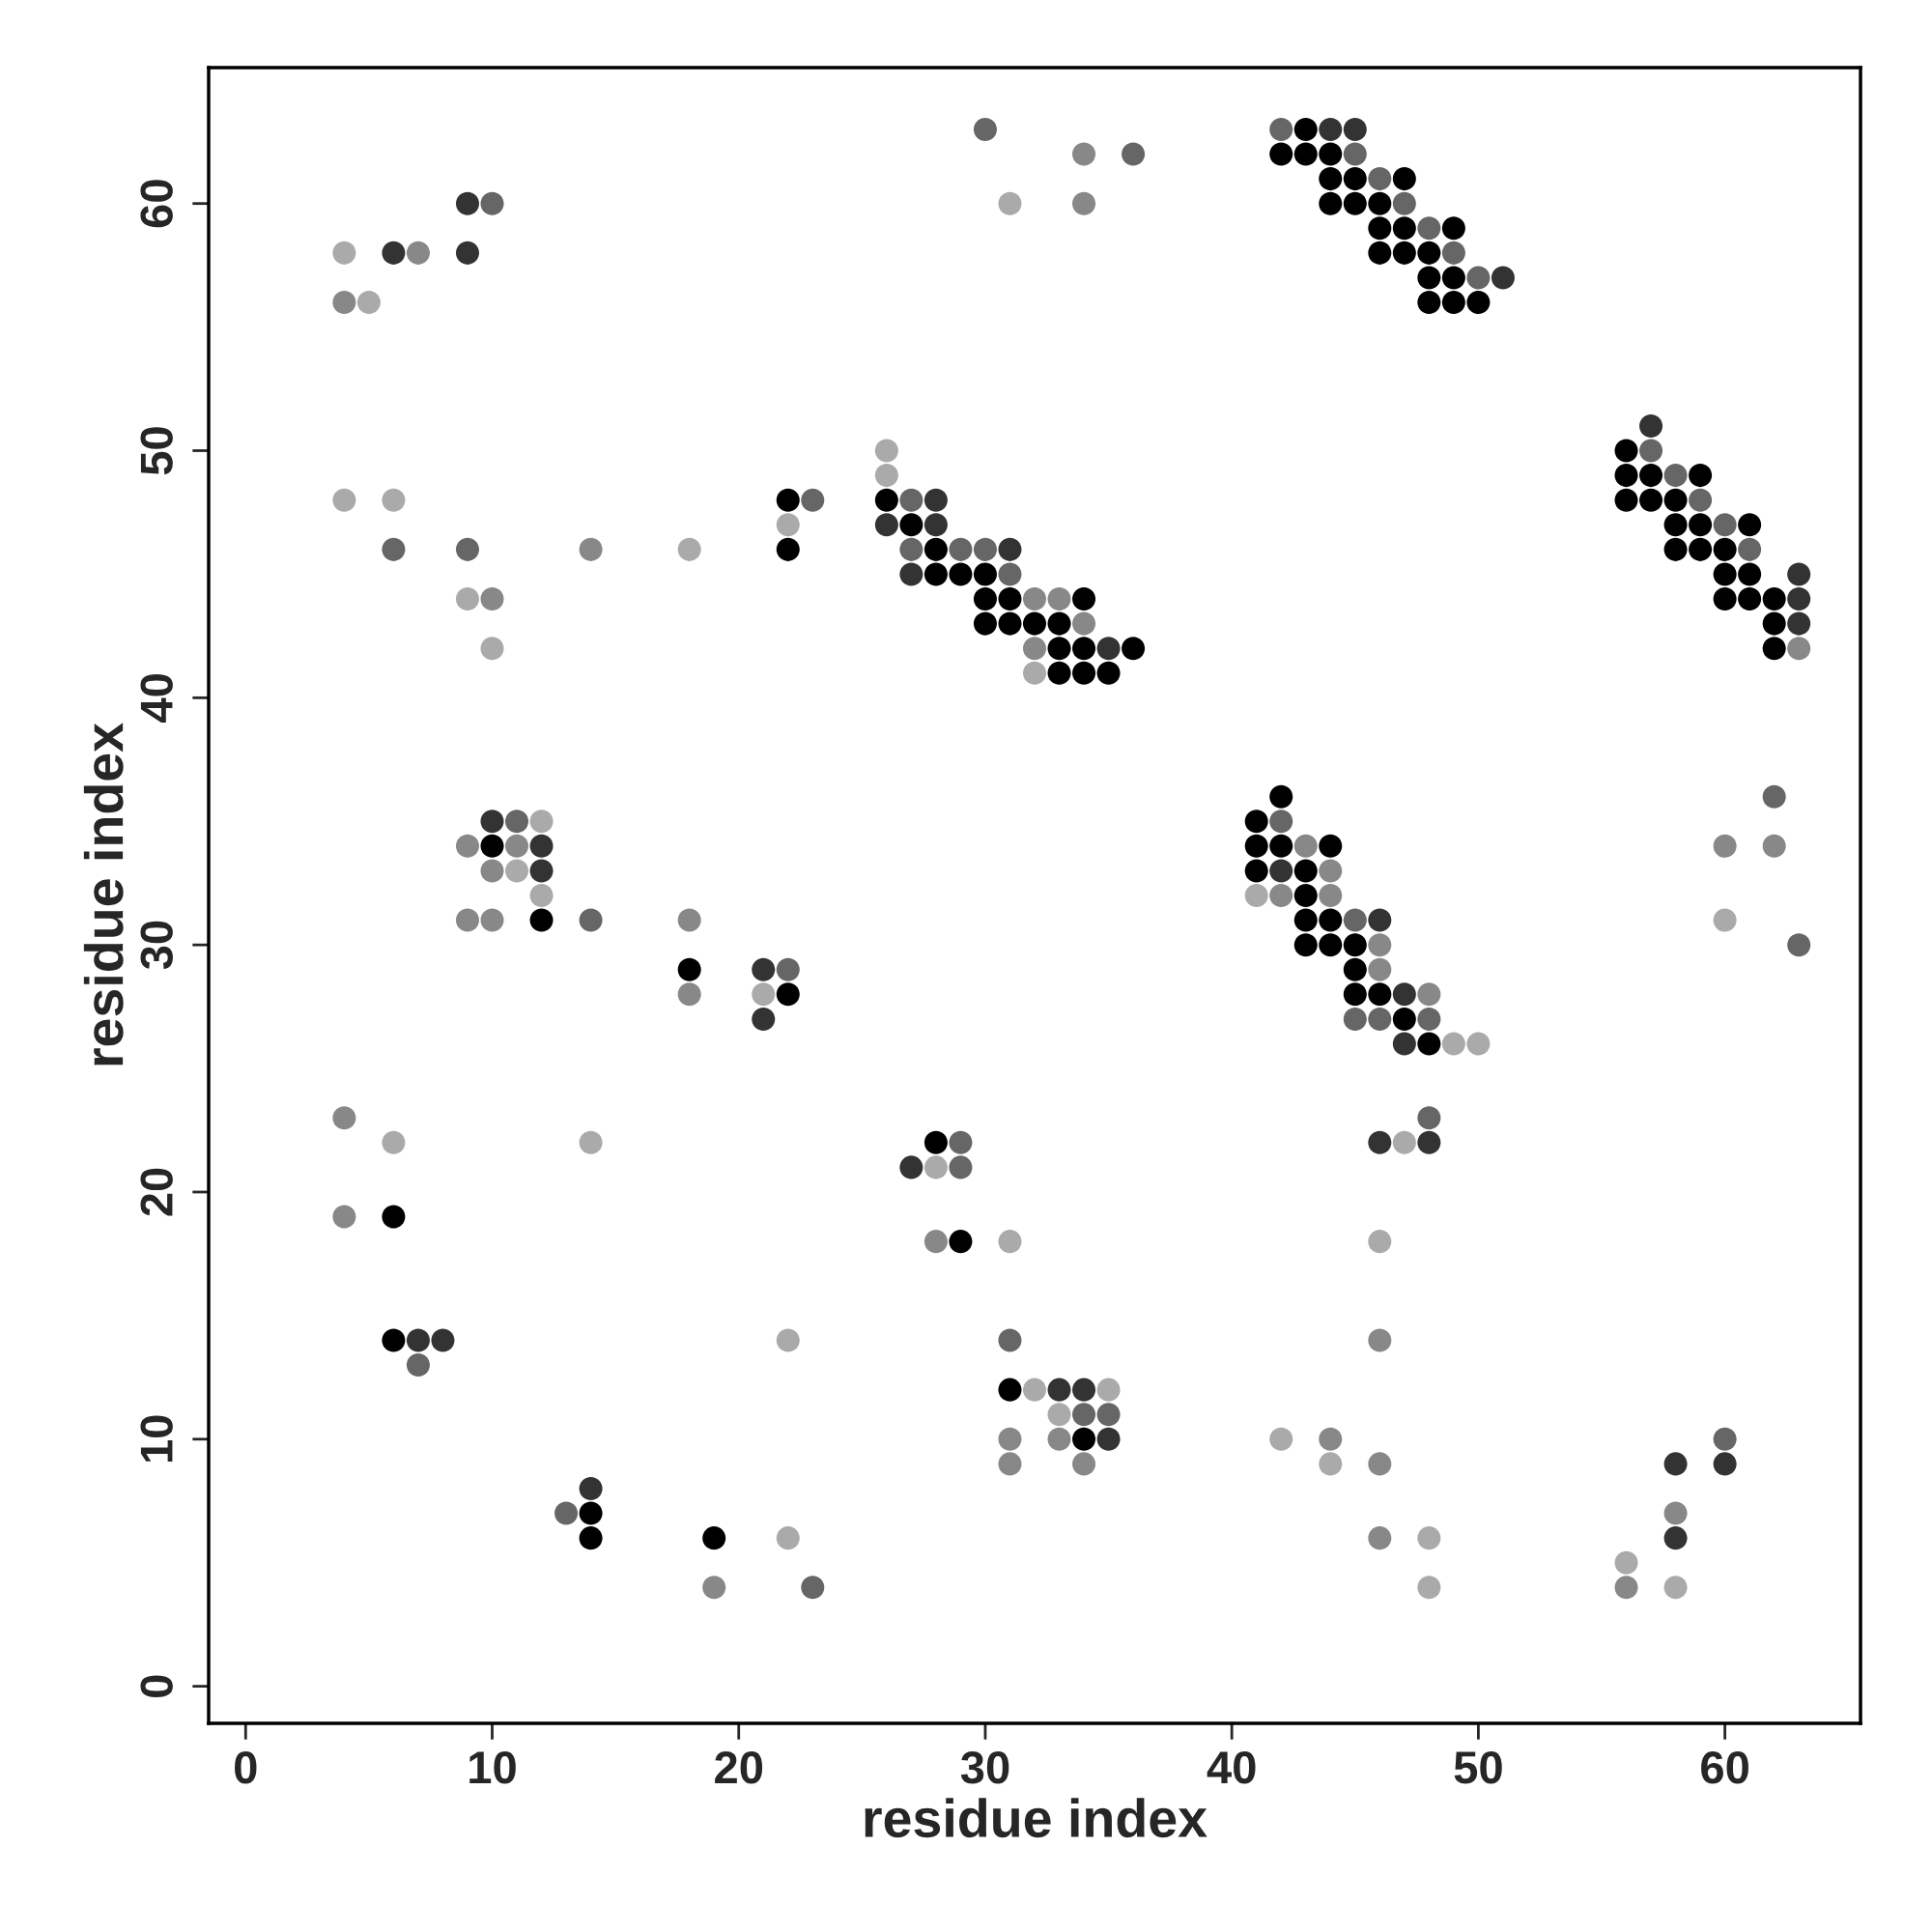 The height and width of the screenshot is (1932, 1932). I want to click on x-tick-label: 60, so click(1724, 1767).